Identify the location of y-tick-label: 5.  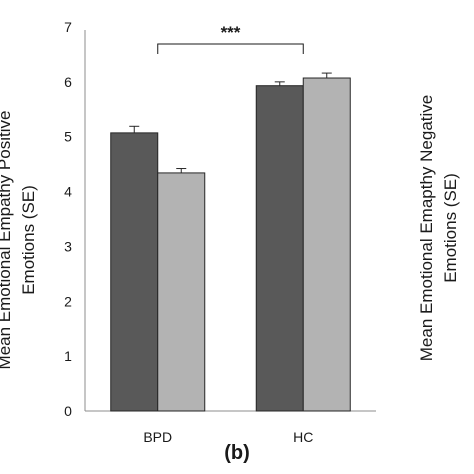
(68, 137).